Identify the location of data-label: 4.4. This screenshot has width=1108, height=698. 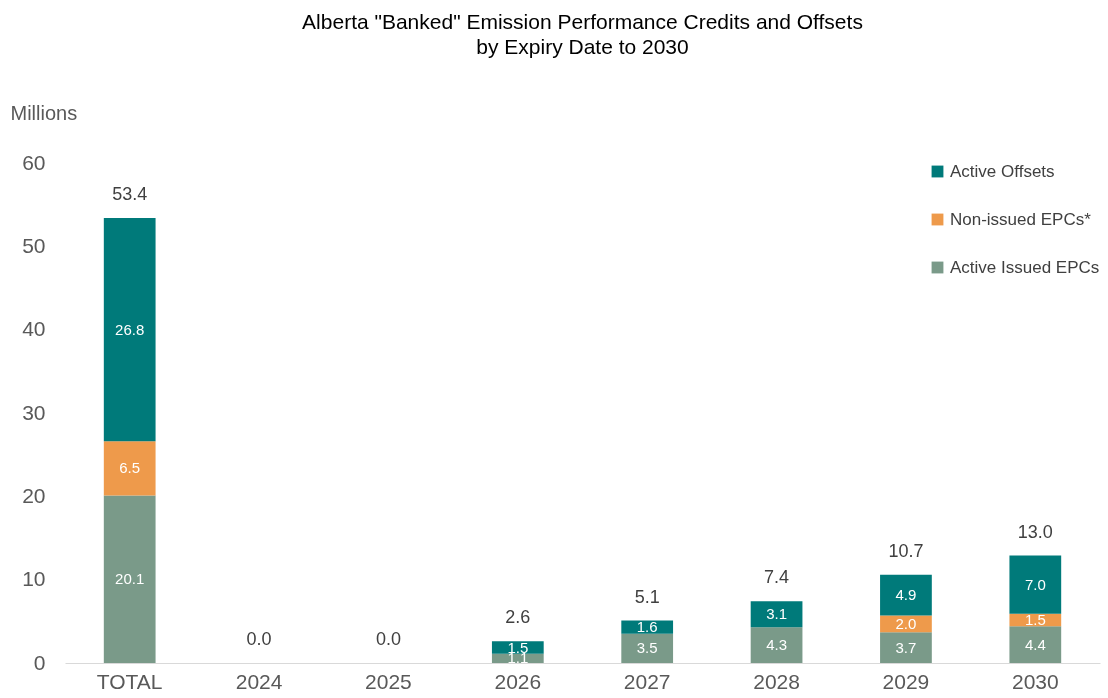
(1035, 644).